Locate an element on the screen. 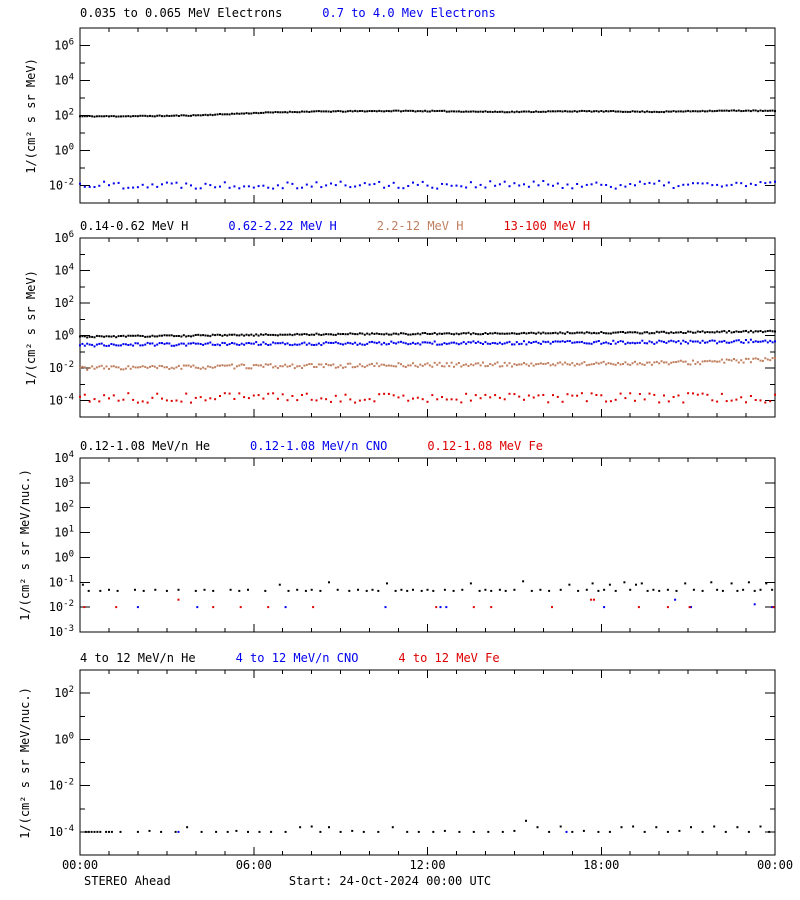 This screenshot has height=900, width=800. panel3-series2-label: 0.12-1.08 MeV/n CNO is located at coordinates (319, 446).